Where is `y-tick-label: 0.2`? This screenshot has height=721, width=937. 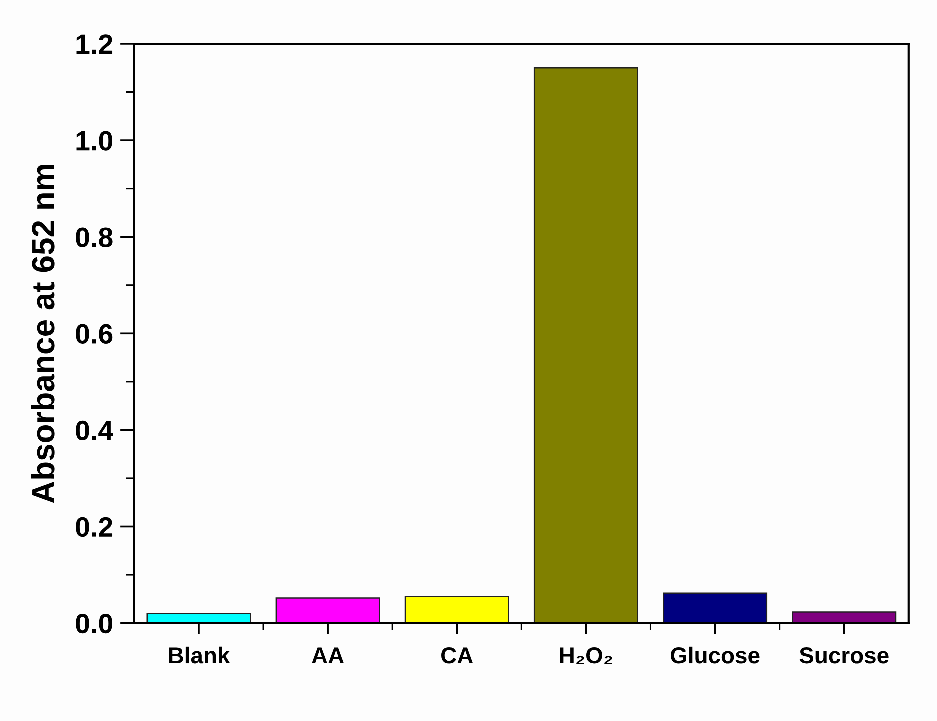
y-tick-label: 0.2 is located at coordinates (94, 527).